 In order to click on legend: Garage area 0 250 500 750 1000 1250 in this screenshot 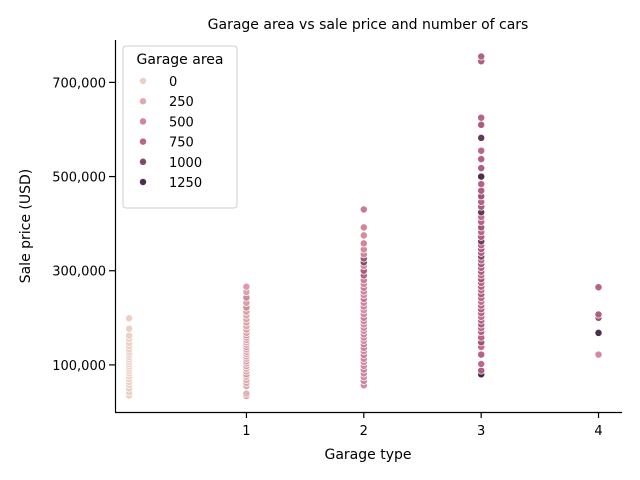, I will do `click(180, 127)`.